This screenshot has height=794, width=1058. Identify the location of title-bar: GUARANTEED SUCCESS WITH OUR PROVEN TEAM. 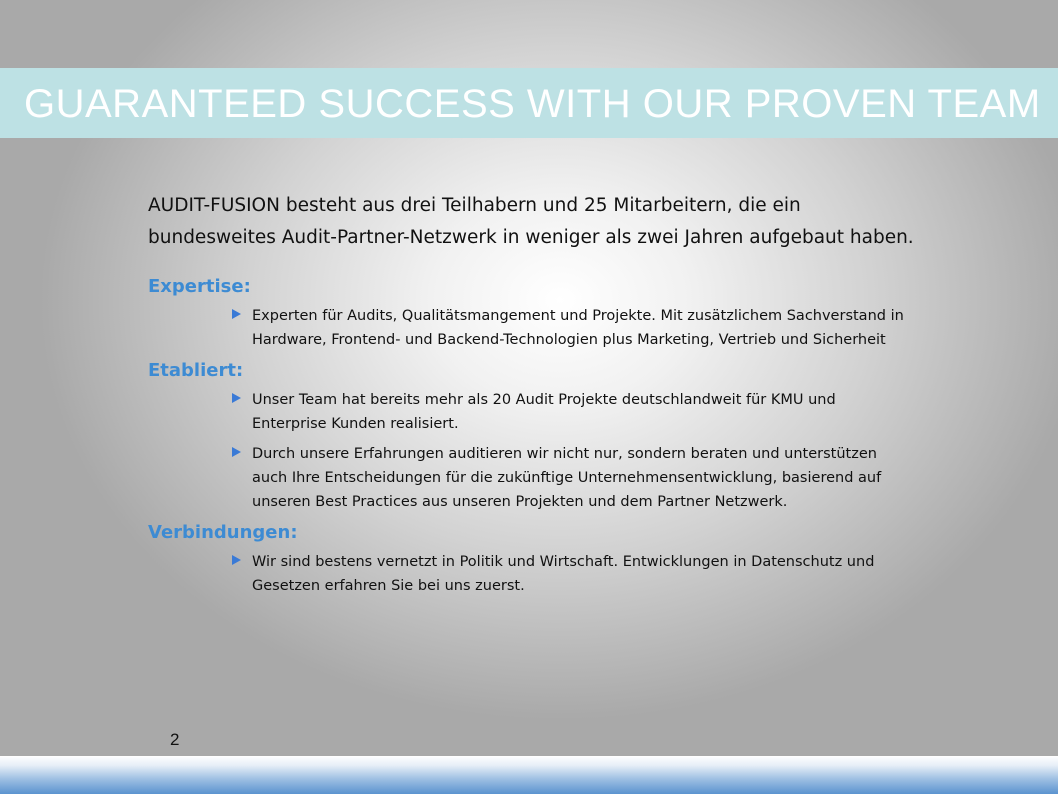
(529, 103).